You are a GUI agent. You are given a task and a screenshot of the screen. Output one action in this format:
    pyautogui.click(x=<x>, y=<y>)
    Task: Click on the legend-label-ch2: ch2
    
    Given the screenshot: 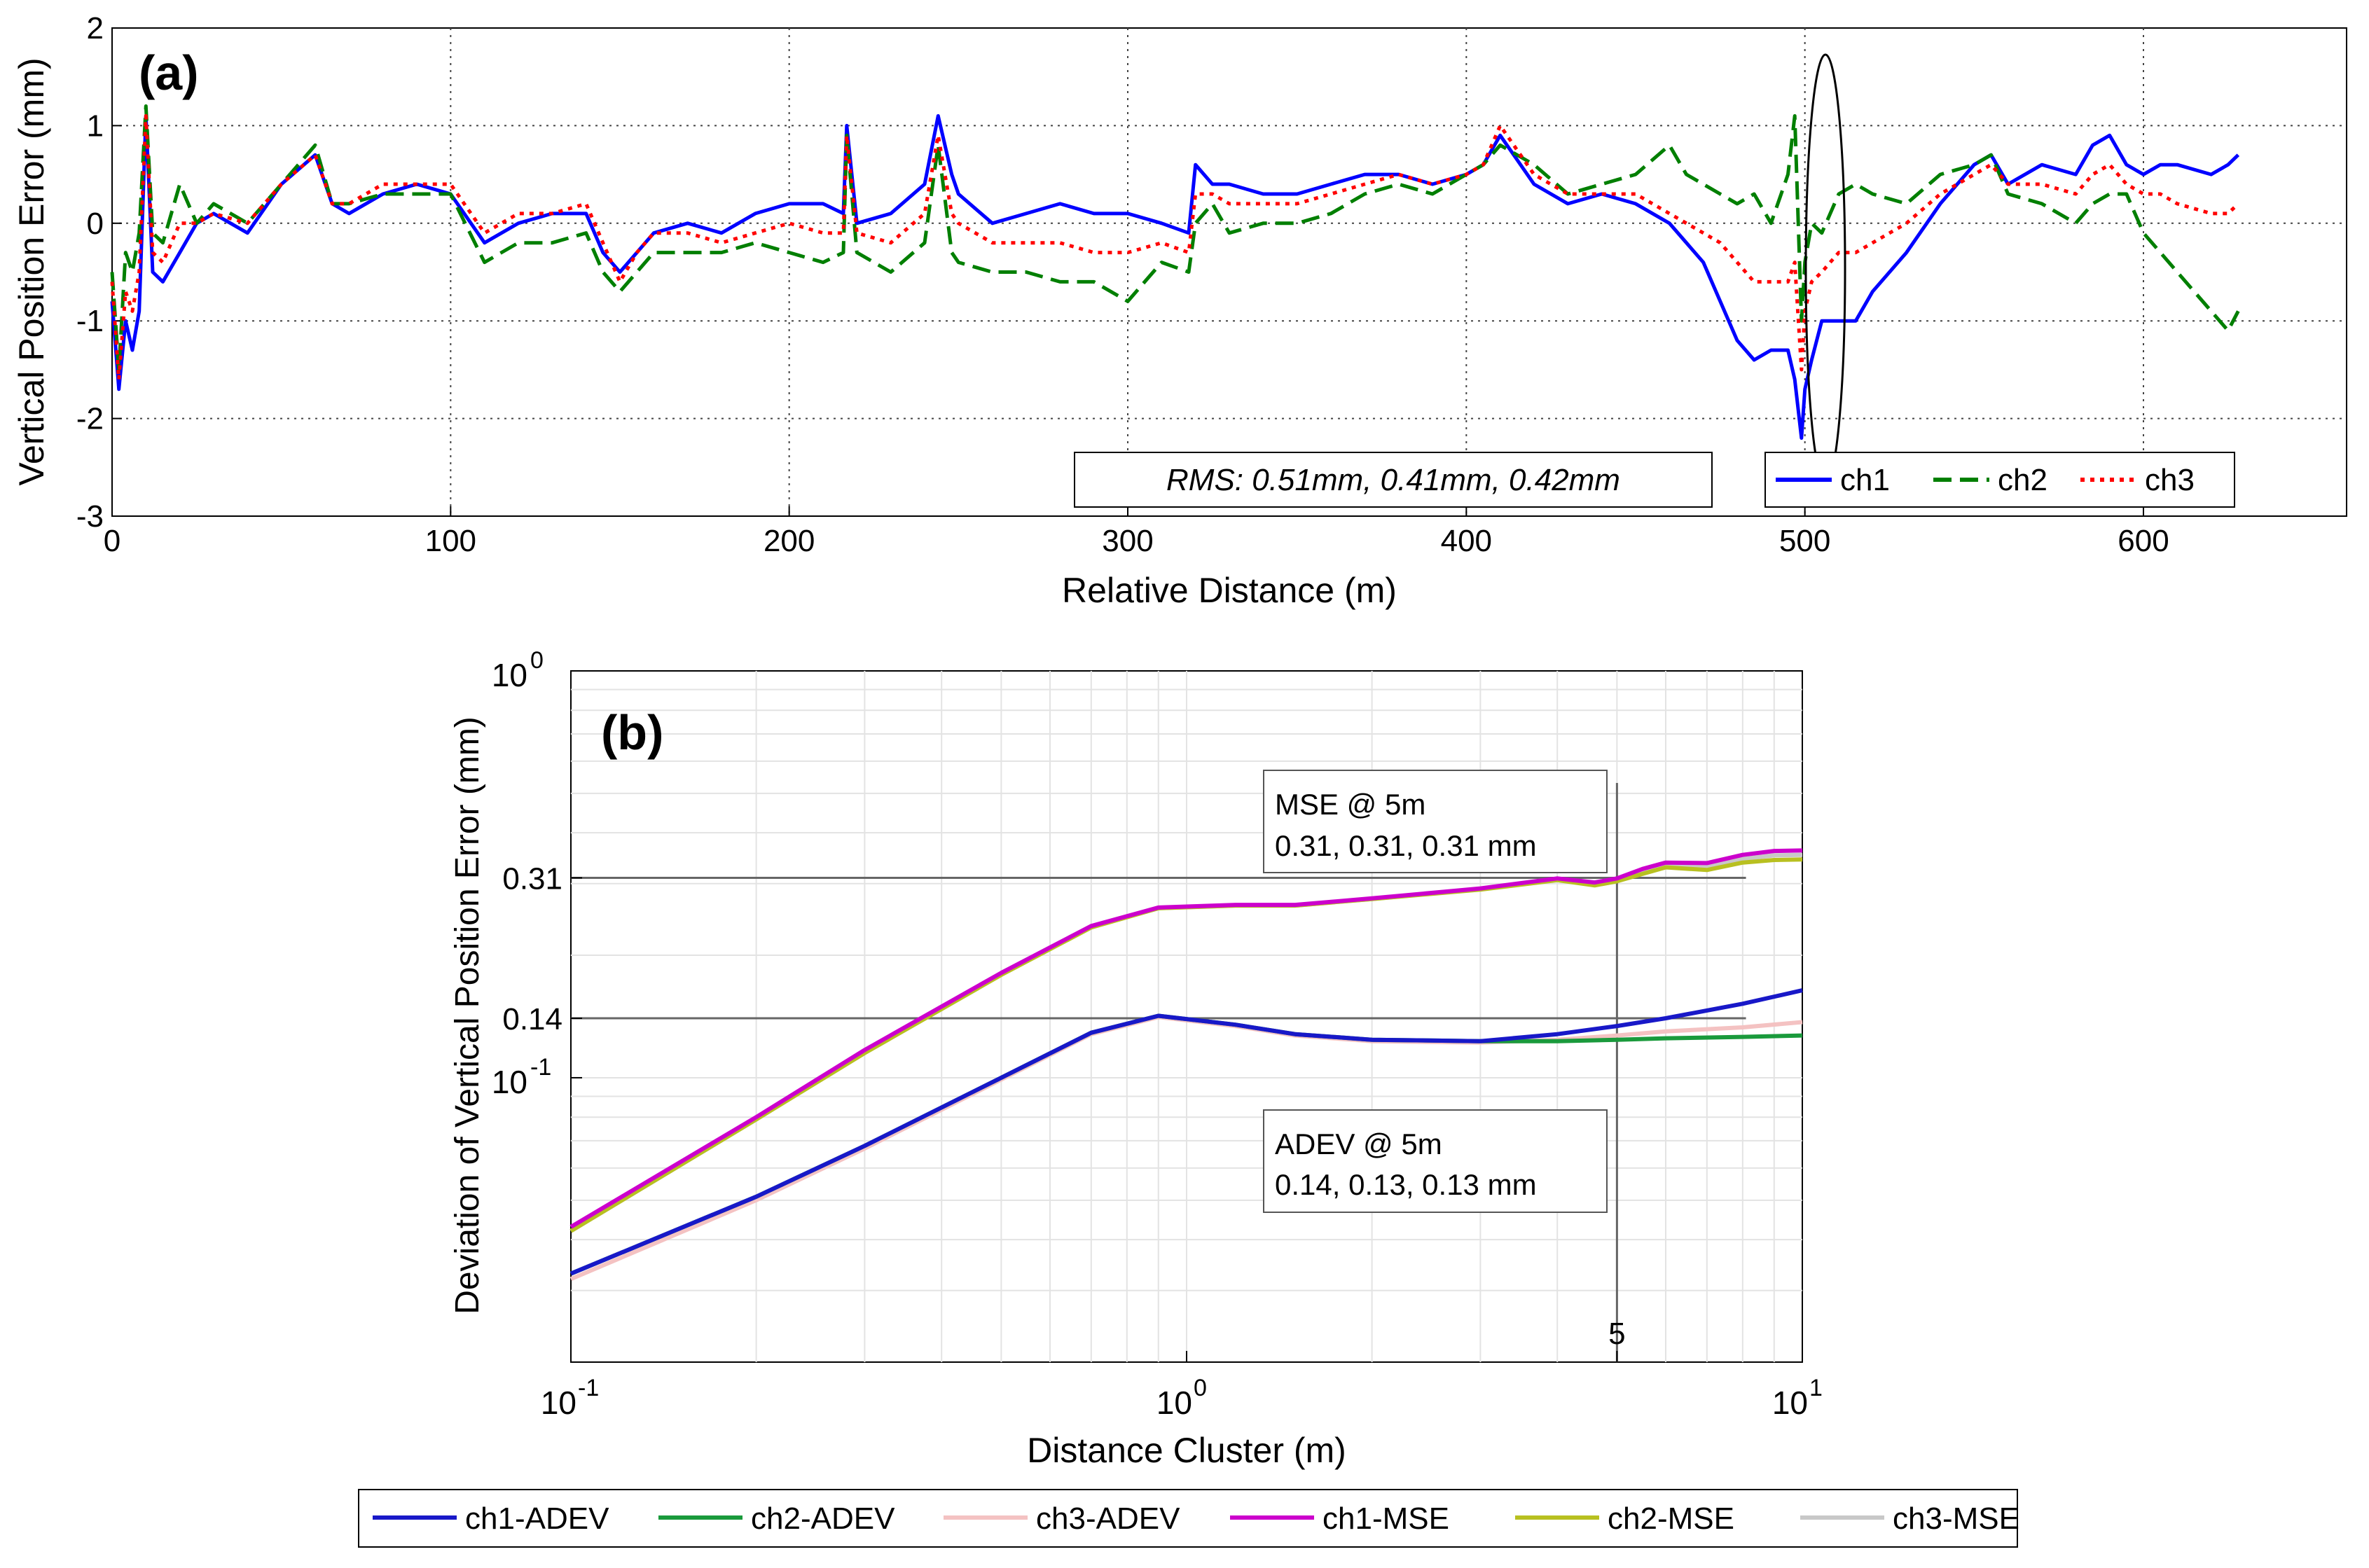 What is the action you would take?
    pyautogui.click(x=2022, y=480)
    